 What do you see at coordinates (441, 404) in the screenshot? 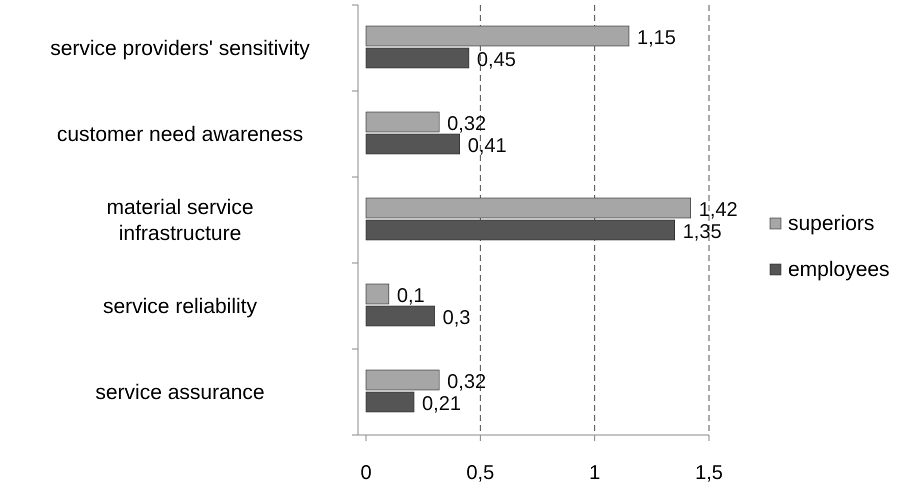
I see `data-label: 0,21` at bounding box center [441, 404].